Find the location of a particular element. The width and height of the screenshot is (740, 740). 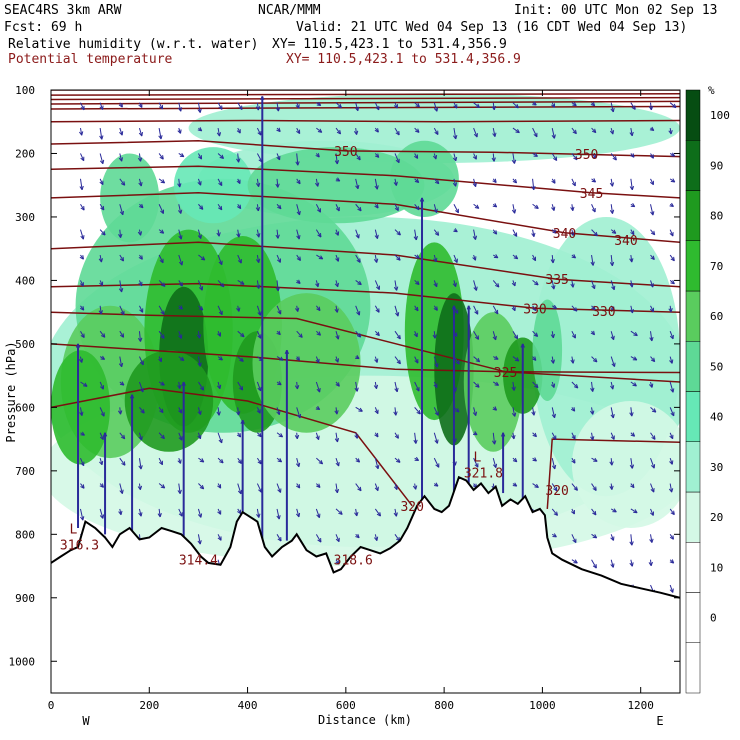

model-name: SEAC4RS 3km ARW is located at coordinates (63, 10).